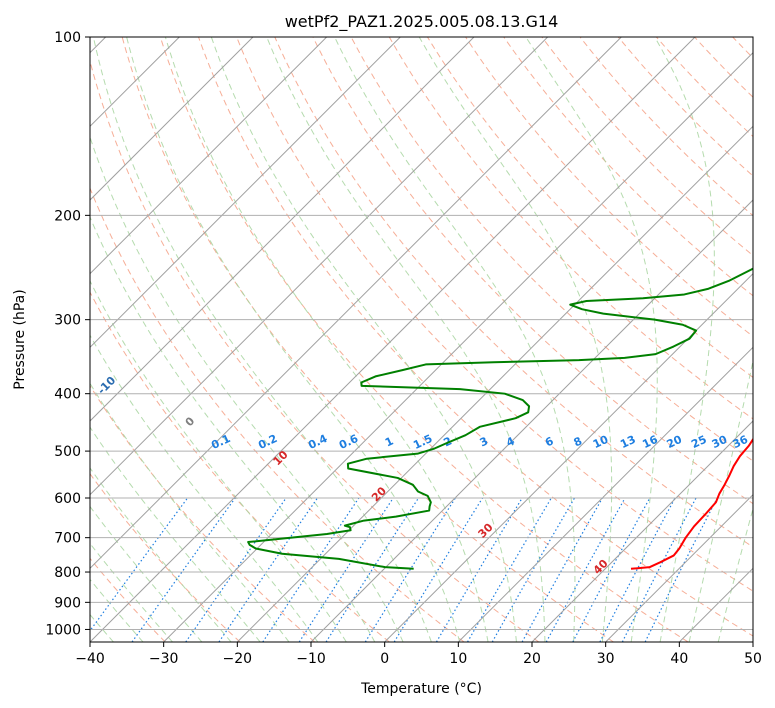  Describe the element at coordinates (67, 499) in the screenshot. I see `y-tick-label: 600` at that location.